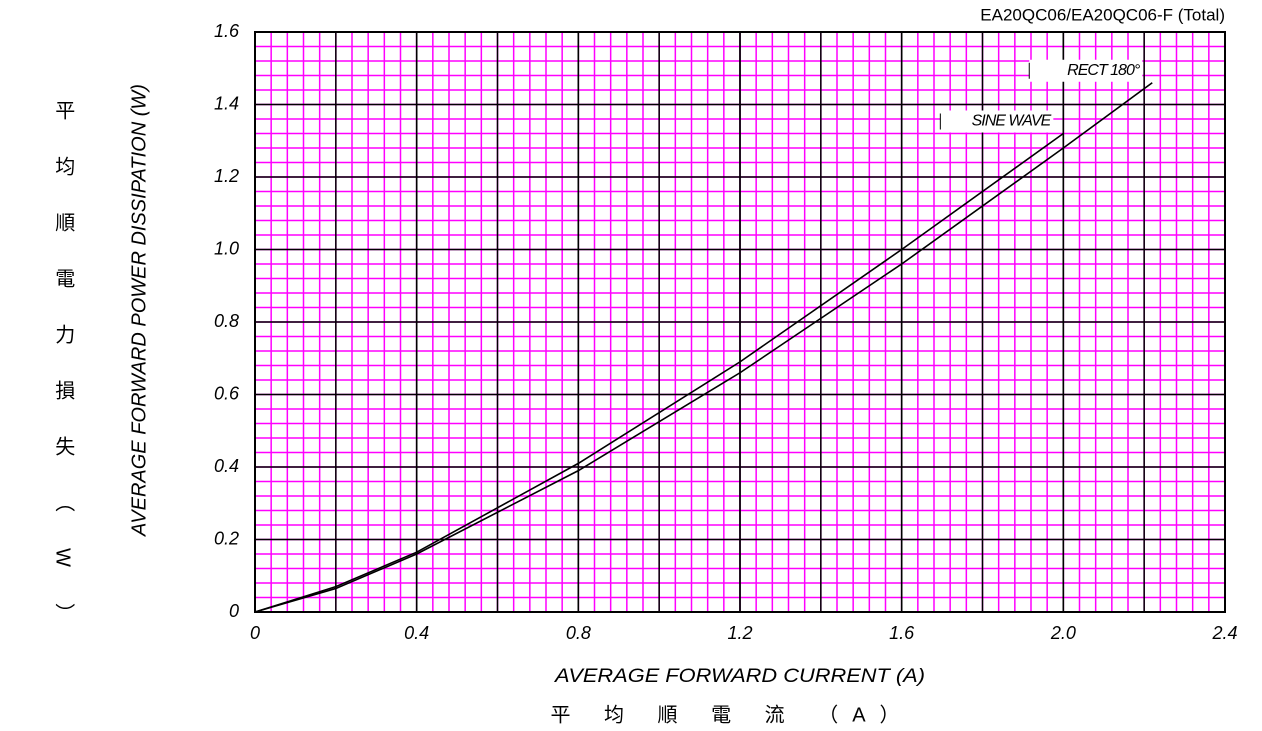 This screenshot has height=731, width=1262. Describe the element at coordinates (226, 103) in the screenshot. I see `y-tick-label: 1.4` at that location.